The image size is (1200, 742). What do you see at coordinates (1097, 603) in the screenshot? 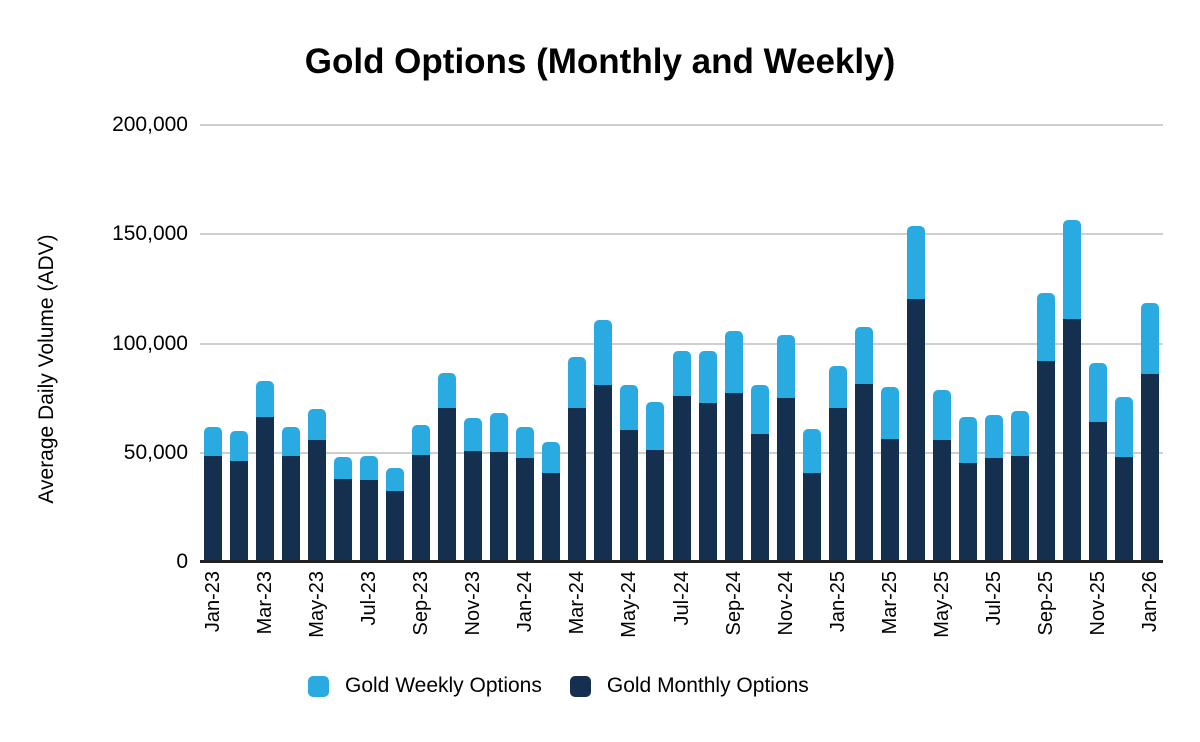
I see `x-tick-label: Nov-25` at bounding box center [1097, 603].